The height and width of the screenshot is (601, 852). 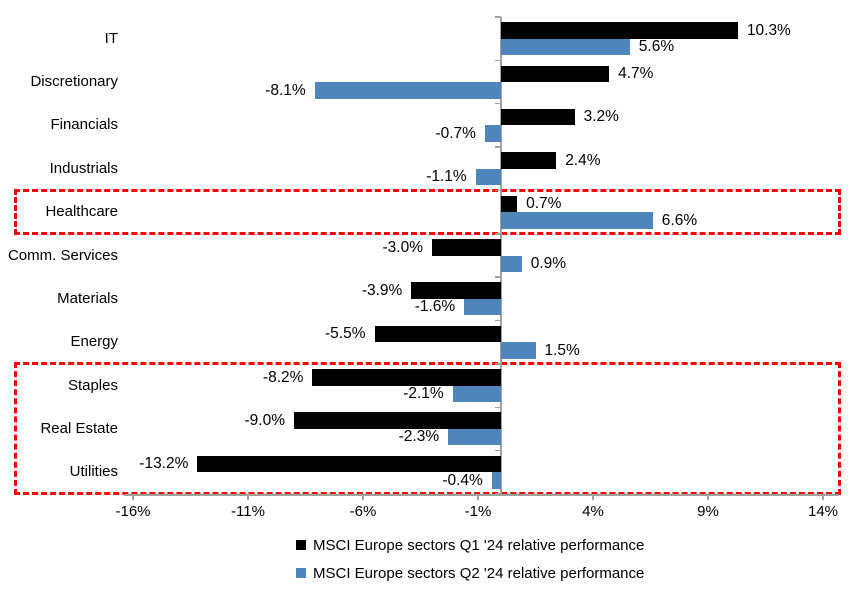 What do you see at coordinates (285, 90) in the screenshot?
I see `value-label-q2-discretionary: -8.1%` at bounding box center [285, 90].